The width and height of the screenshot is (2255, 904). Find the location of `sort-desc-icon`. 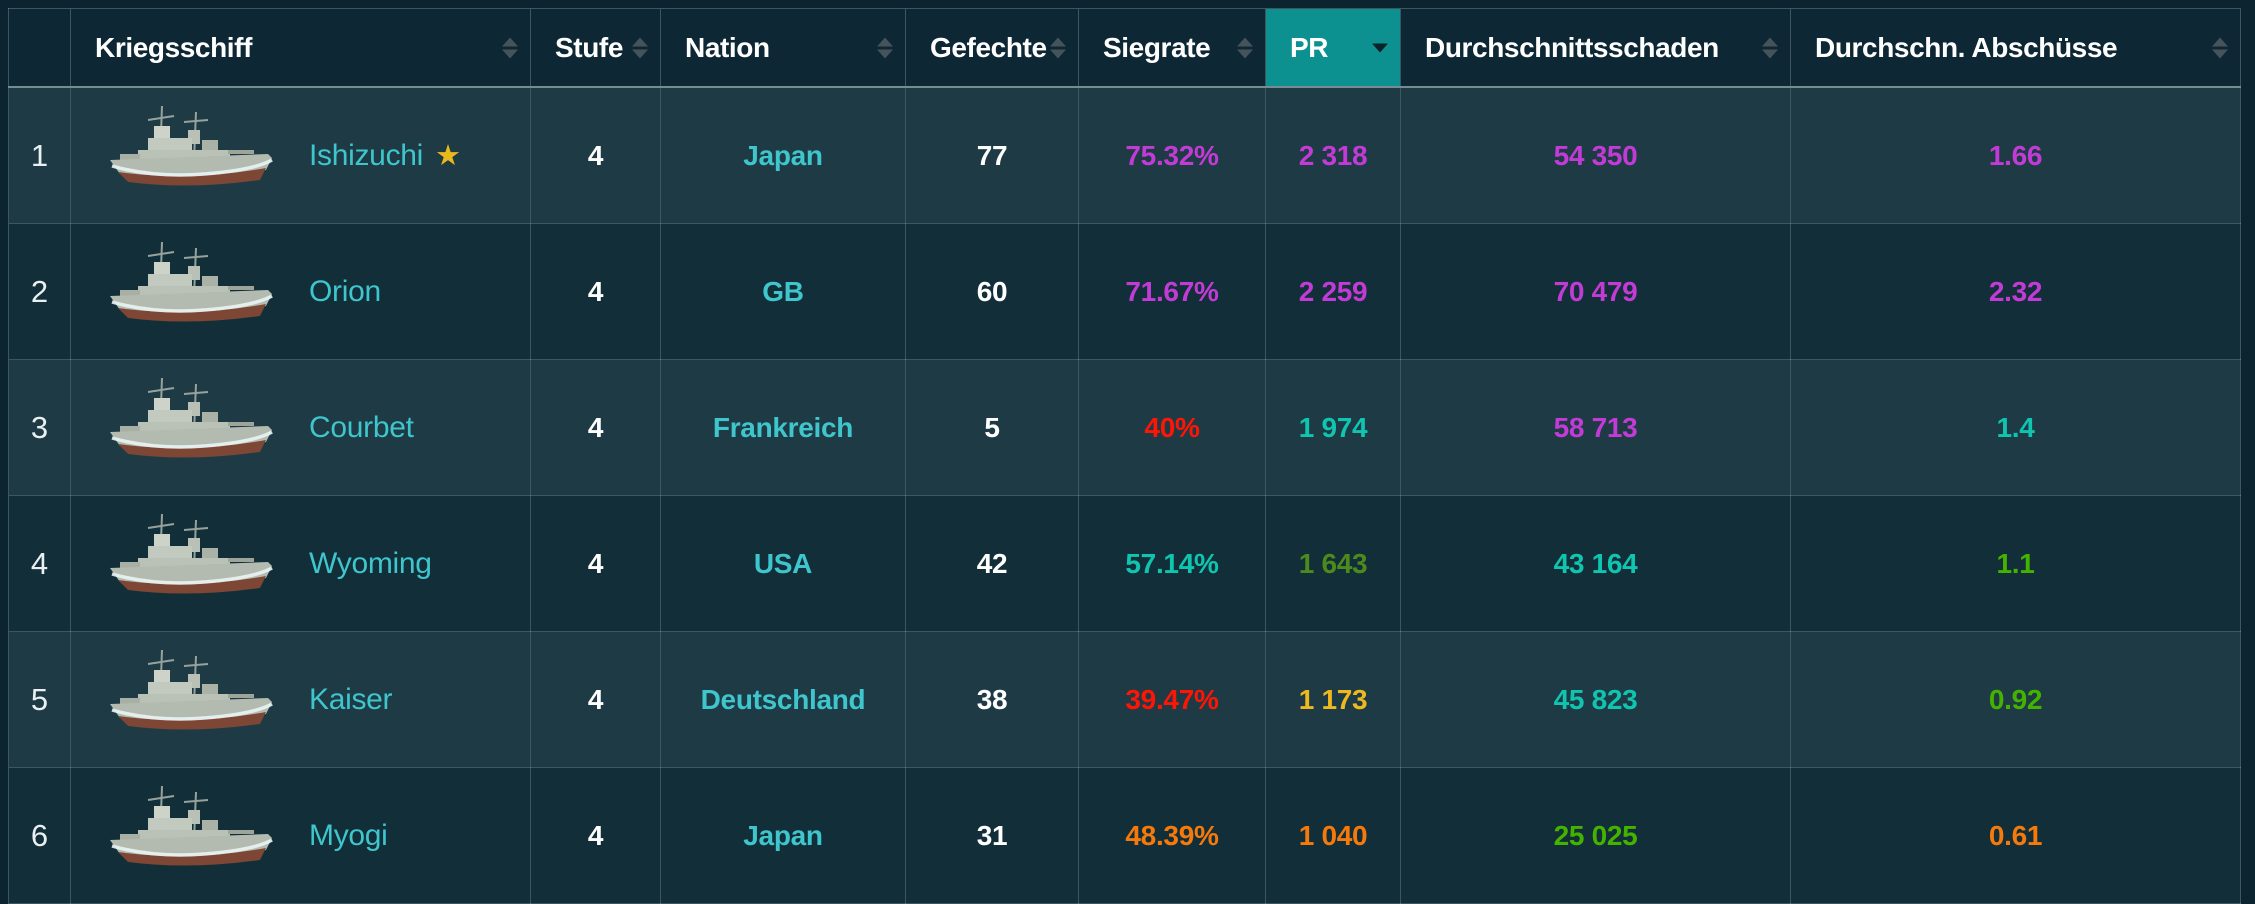

sort-desc-icon is located at coordinates (1380, 47).